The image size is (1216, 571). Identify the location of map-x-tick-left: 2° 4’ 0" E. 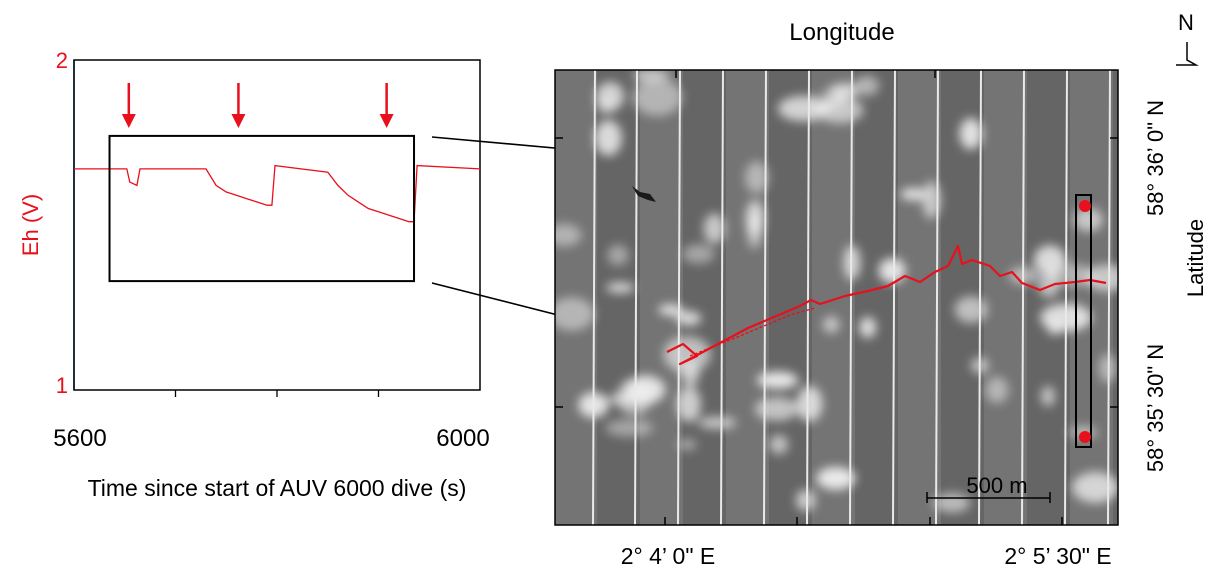
(668, 556).